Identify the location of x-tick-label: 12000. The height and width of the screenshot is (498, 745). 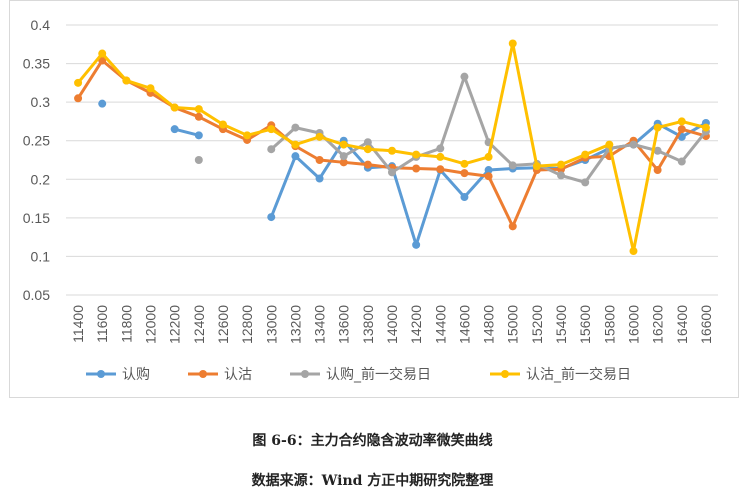
(151, 324).